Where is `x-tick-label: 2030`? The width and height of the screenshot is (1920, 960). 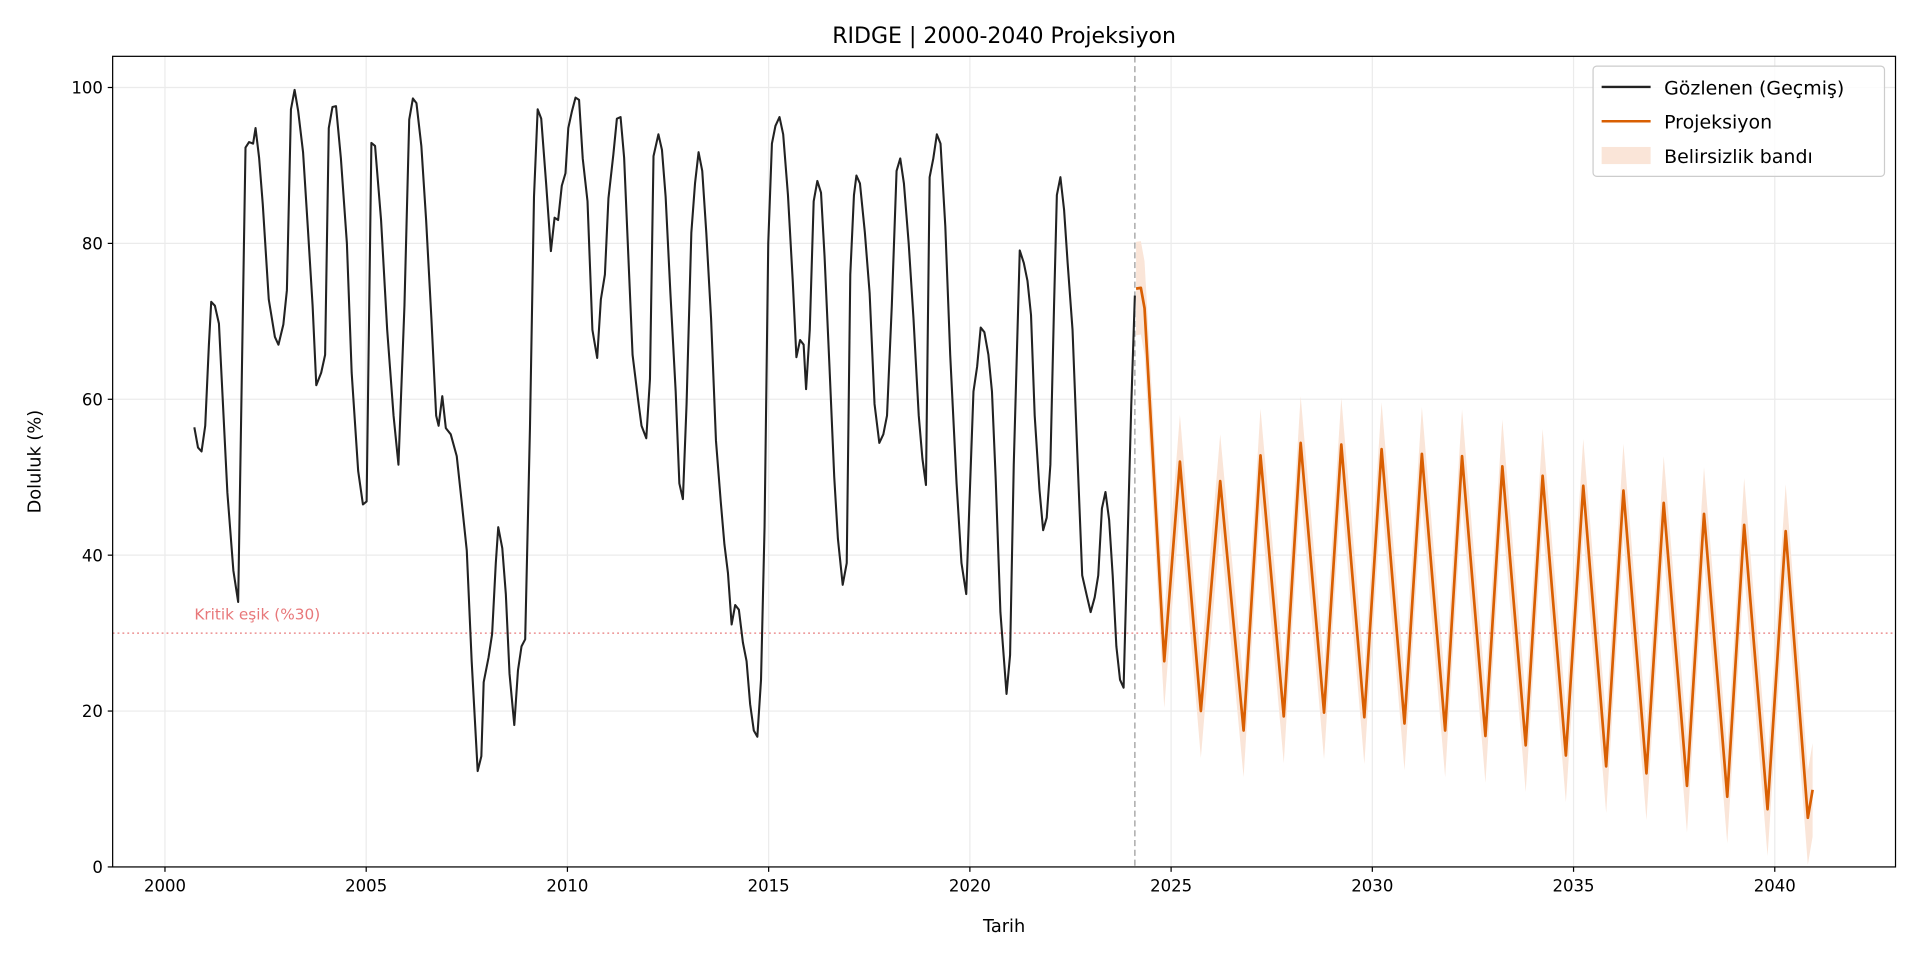 x-tick-label: 2030 is located at coordinates (1372, 885).